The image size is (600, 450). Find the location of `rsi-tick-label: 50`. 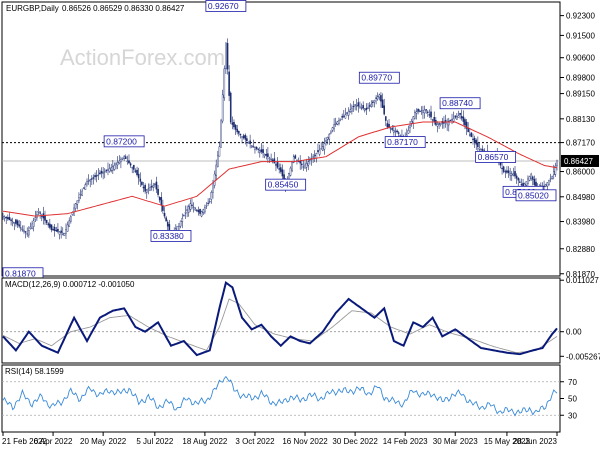

rsi-tick-label: 50 is located at coordinates (572, 399).